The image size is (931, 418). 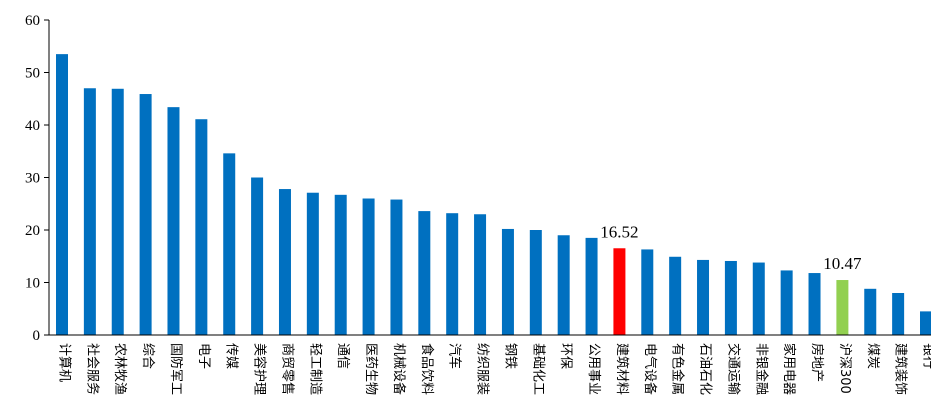 I want to click on x-tick-label: 医药生物, so click(x=370, y=369).